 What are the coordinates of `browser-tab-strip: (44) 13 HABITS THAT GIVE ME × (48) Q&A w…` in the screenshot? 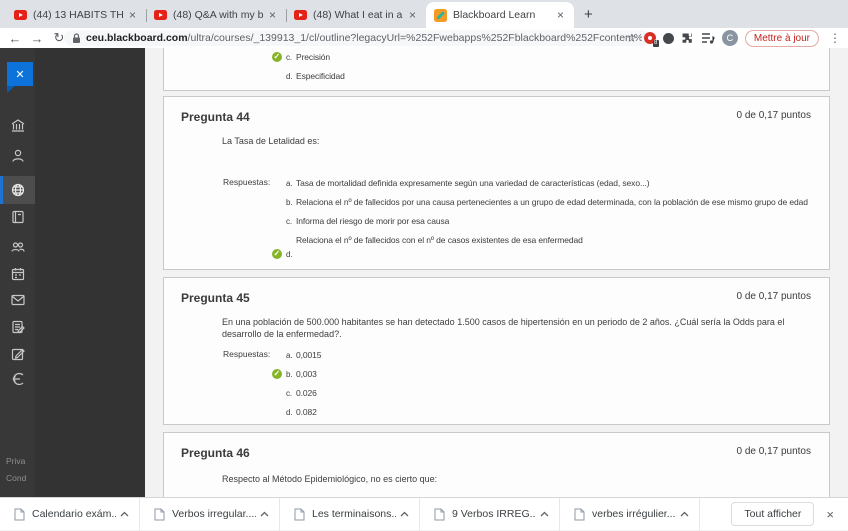 It's located at (424, 14).